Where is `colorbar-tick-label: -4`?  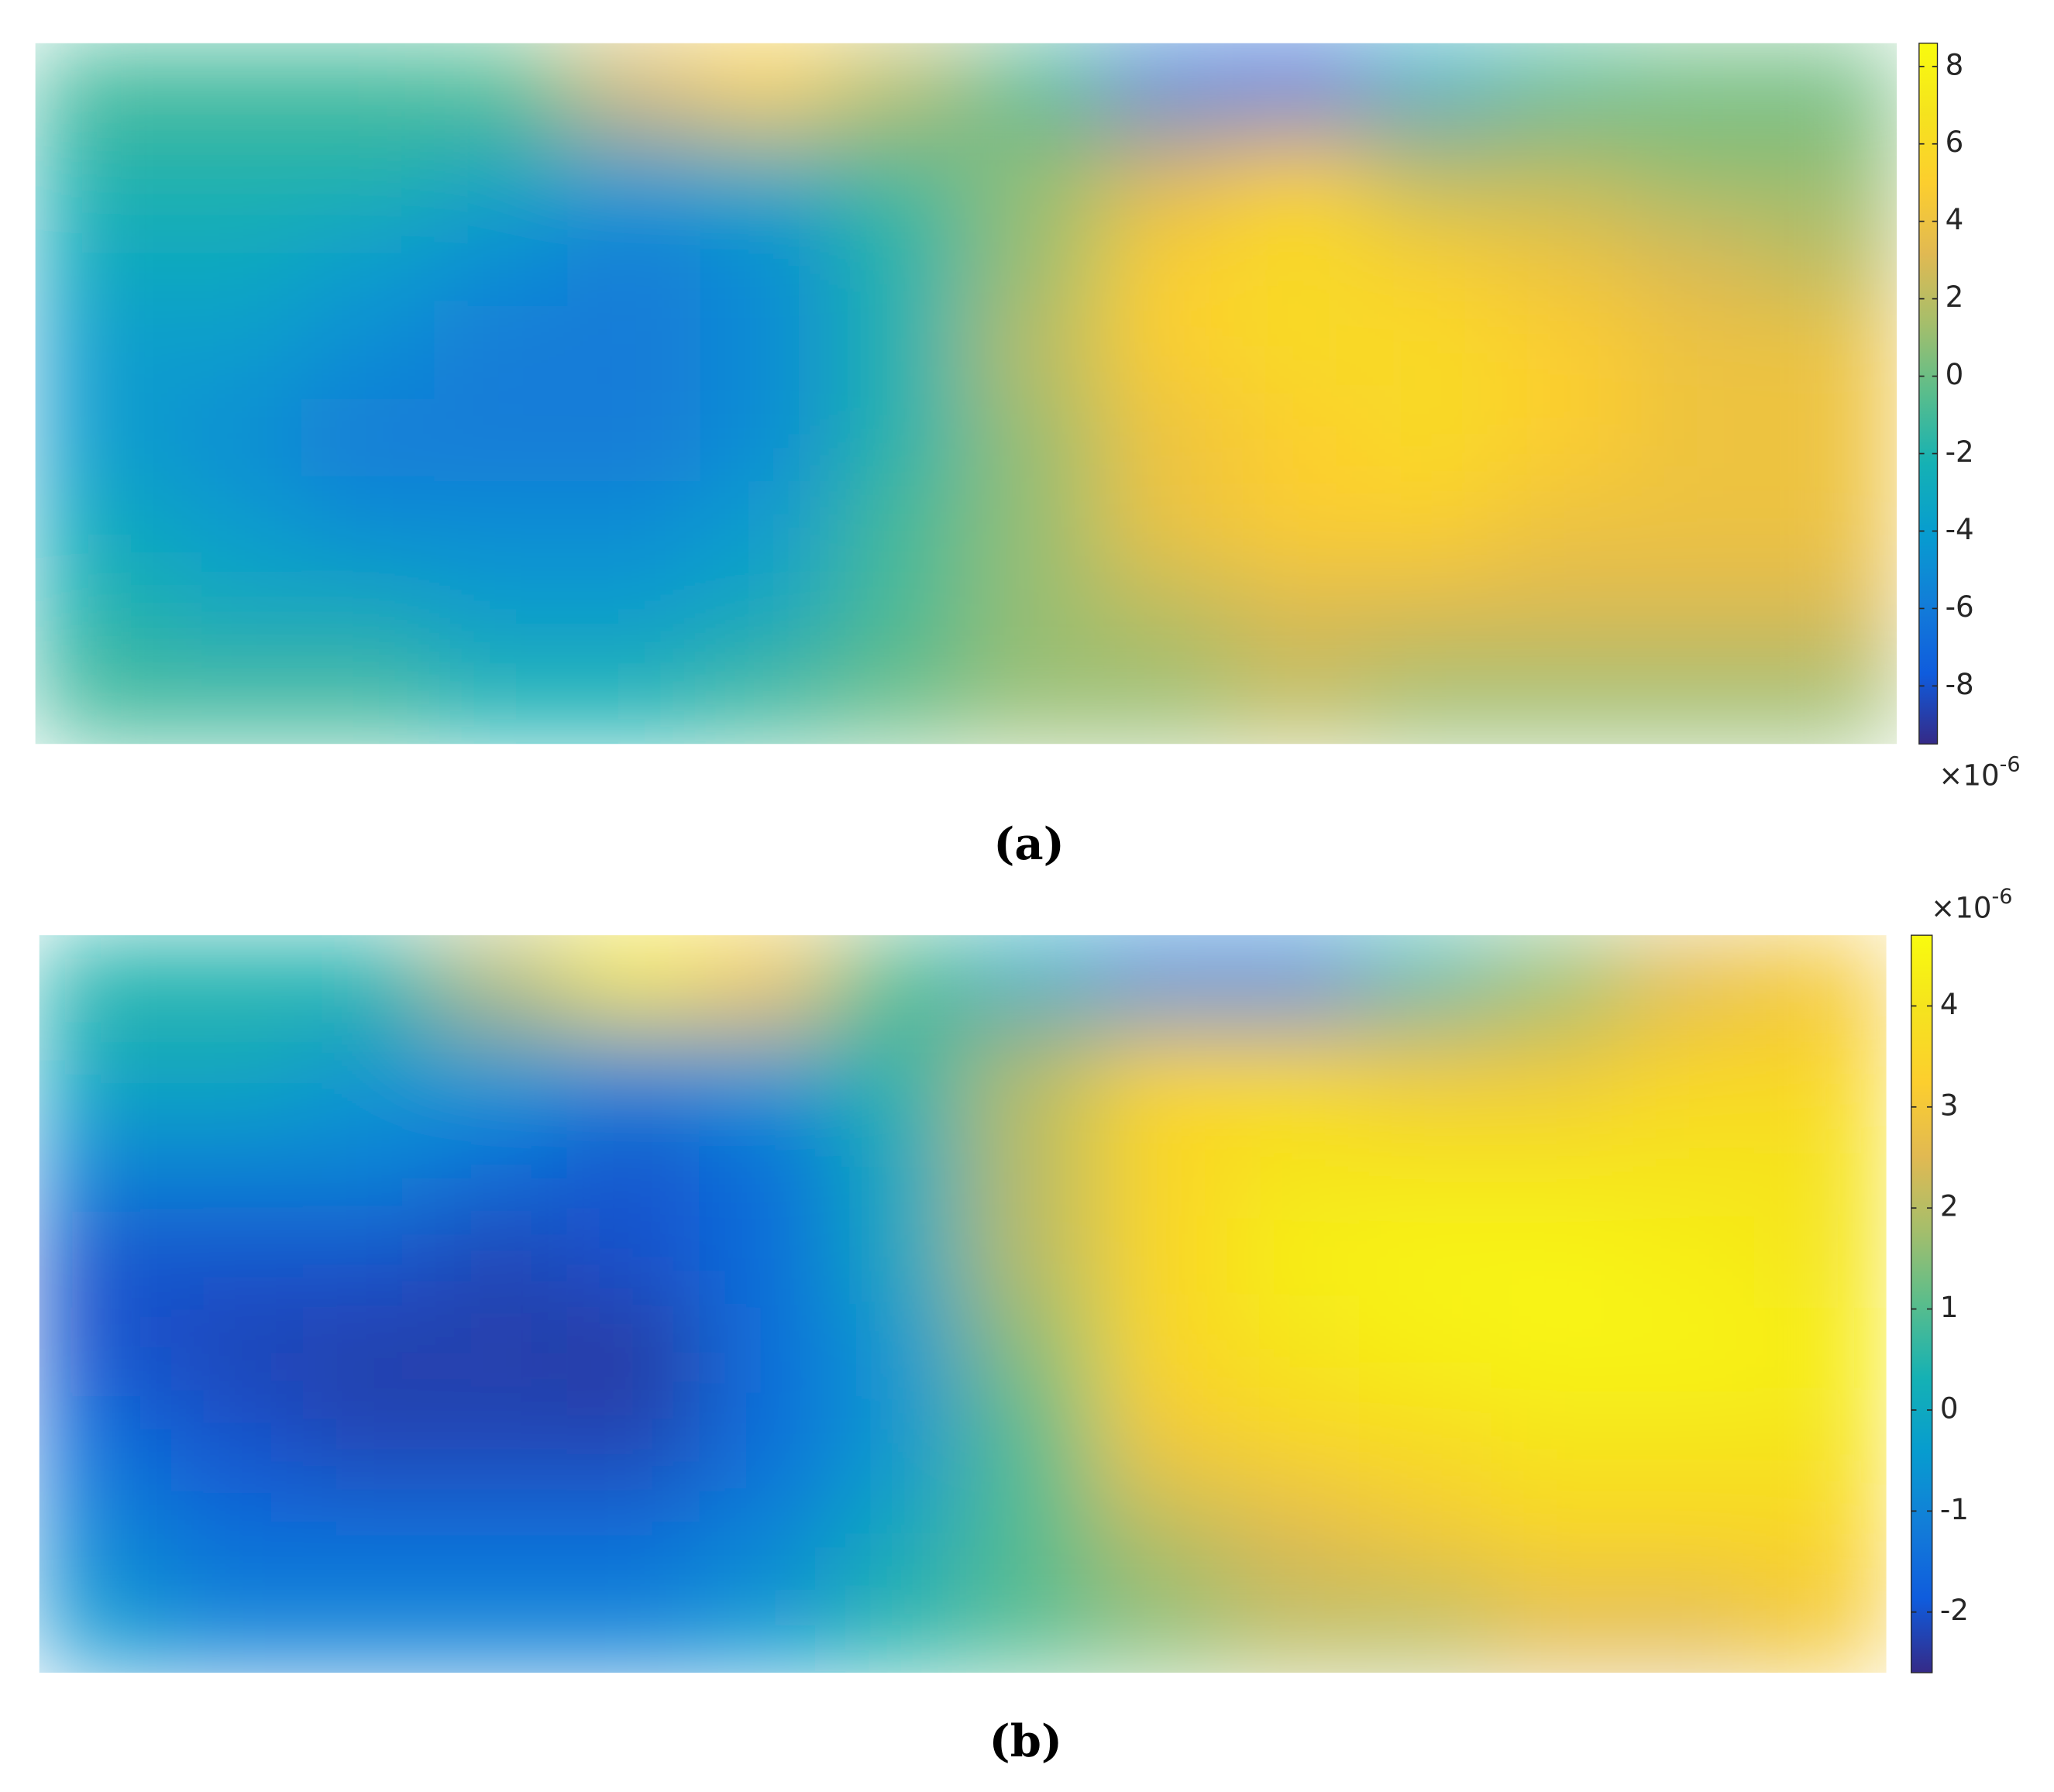
colorbar-tick-label: -4 is located at coordinates (1960, 529).